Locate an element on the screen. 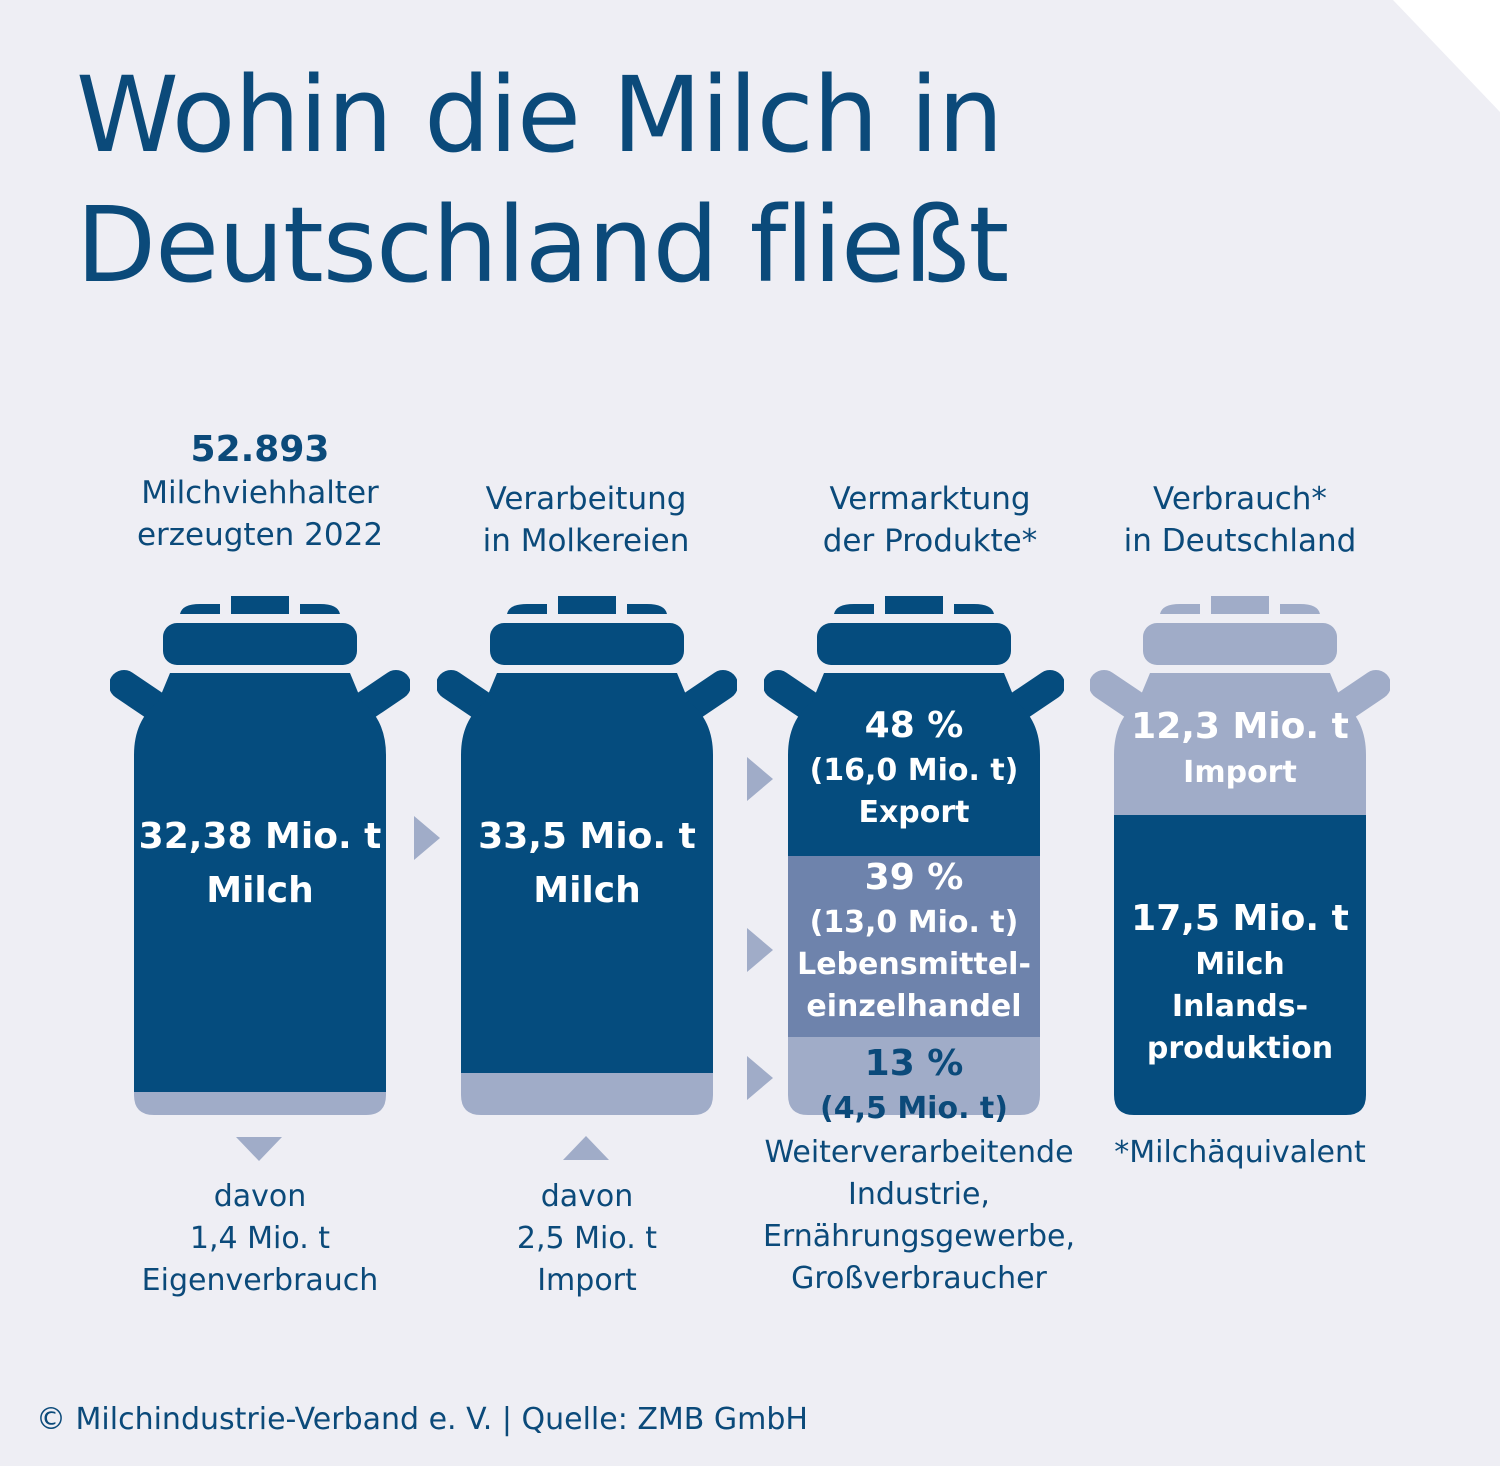 This screenshot has width=1500, height=1466. segment-percent: 48 % is located at coordinates (914, 725).